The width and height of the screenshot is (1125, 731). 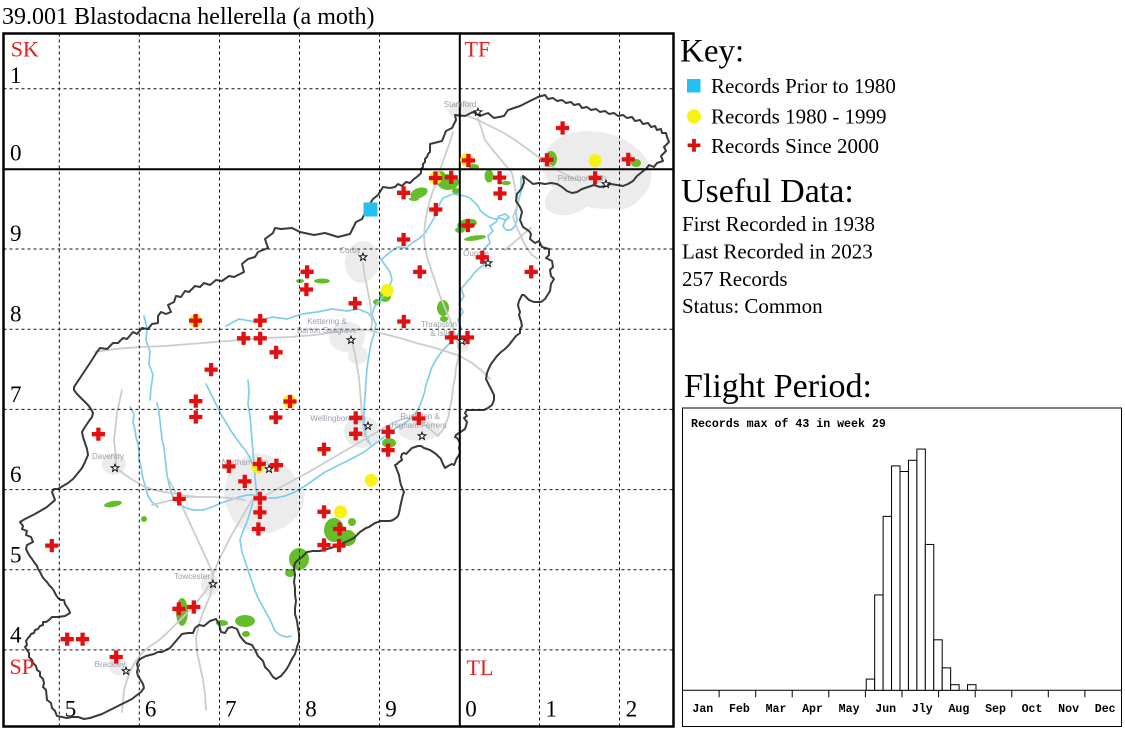 I want to click on svg-text: Nov, so click(x=1068, y=709).